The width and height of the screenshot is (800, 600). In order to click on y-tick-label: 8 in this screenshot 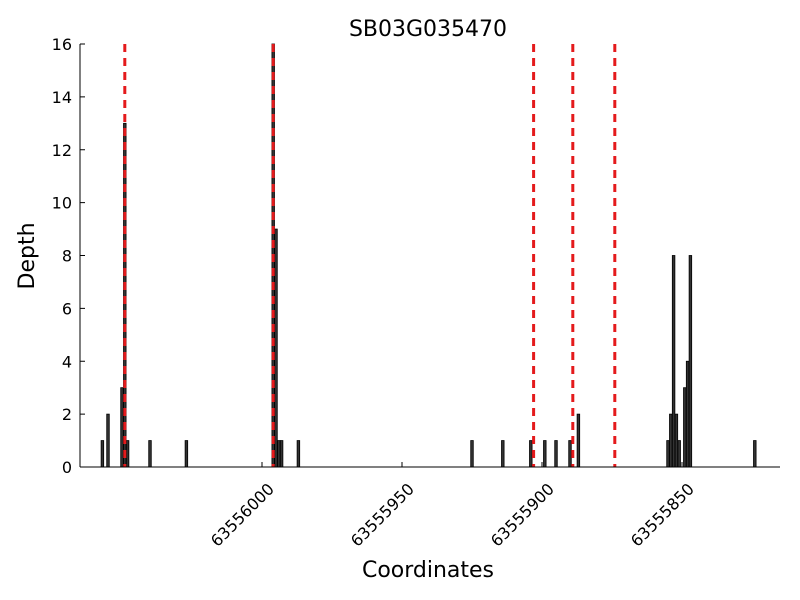, I will do `click(67, 256)`.